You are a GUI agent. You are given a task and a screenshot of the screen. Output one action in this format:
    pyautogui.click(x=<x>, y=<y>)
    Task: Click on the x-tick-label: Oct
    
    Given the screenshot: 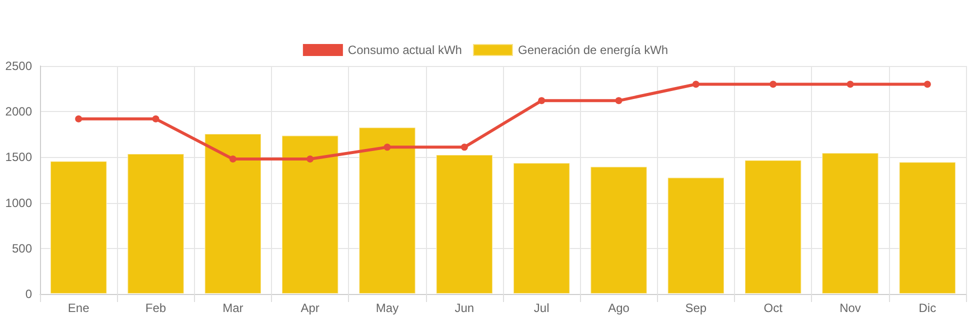 What is the action you would take?
    pyautogui.click(x=774, y=308)
    